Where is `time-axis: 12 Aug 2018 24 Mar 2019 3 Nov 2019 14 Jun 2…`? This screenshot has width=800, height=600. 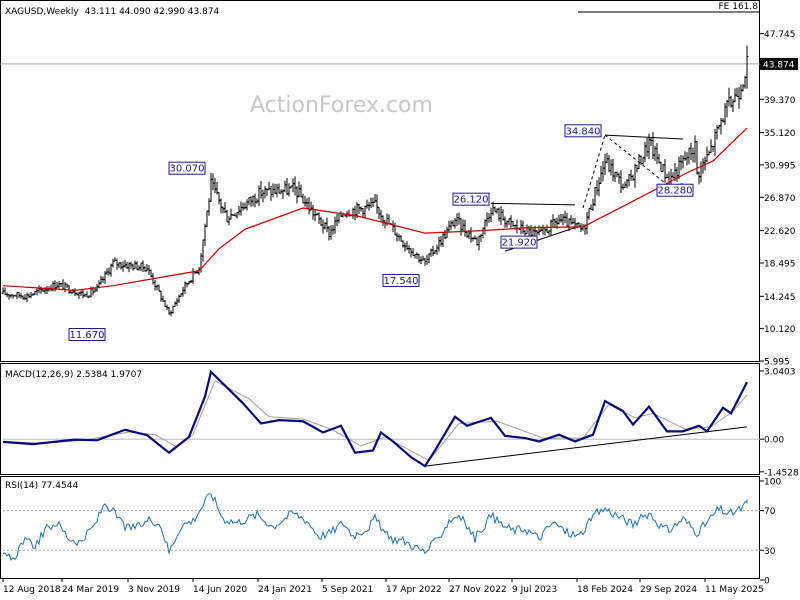
time-axis: 12 Aug 2018 24 Mar 2019 3 Nov 2019 14 Jun 2… is located at coordinates (383, 586).